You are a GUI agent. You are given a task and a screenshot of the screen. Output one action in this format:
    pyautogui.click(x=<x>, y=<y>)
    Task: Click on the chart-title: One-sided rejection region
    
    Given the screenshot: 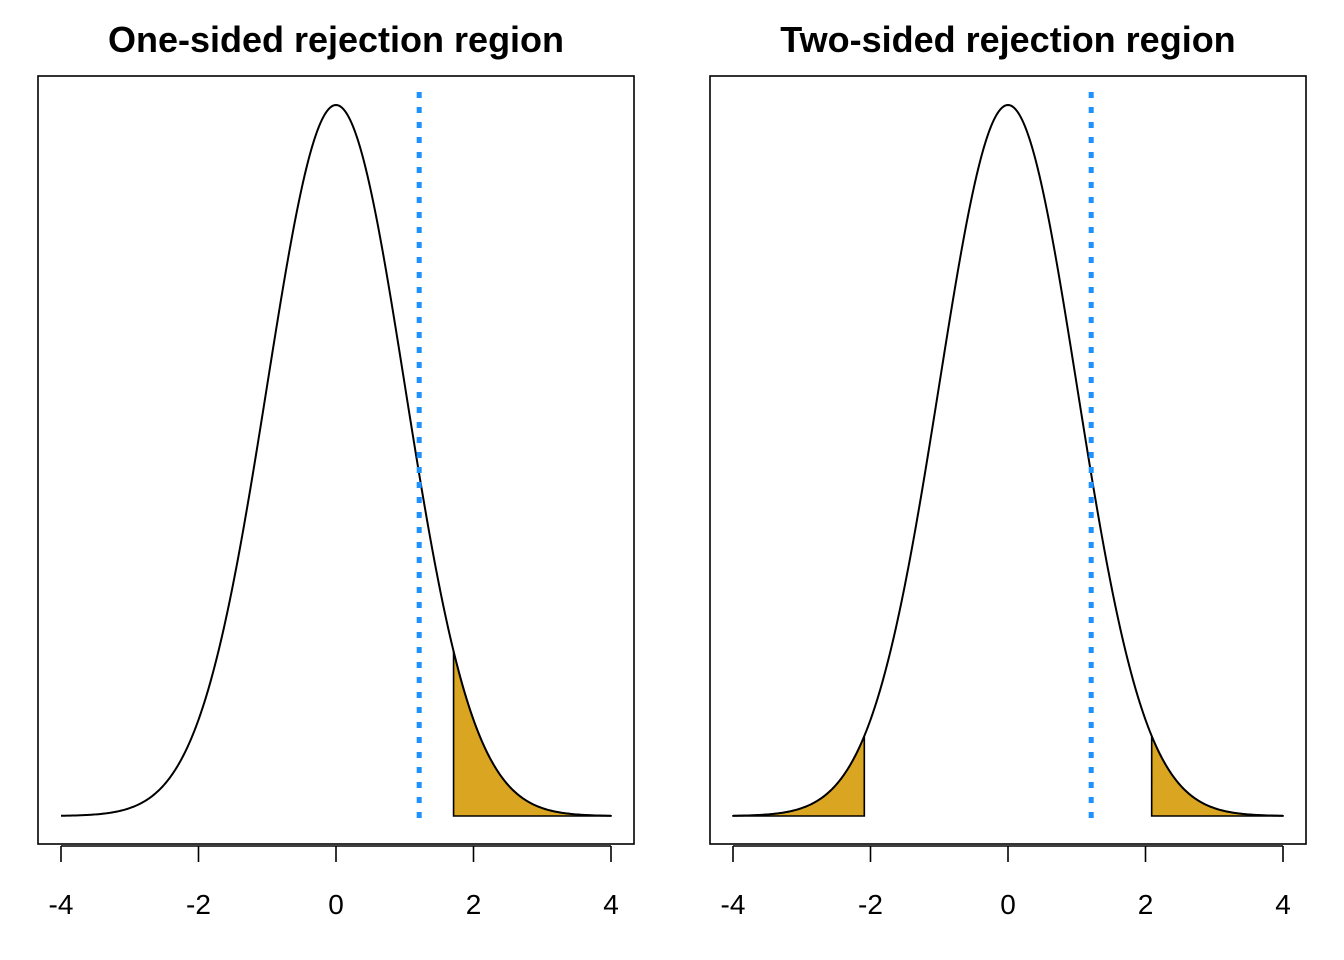 What is the action you would take?
    pyautogui.click(x=336, y=39)
    